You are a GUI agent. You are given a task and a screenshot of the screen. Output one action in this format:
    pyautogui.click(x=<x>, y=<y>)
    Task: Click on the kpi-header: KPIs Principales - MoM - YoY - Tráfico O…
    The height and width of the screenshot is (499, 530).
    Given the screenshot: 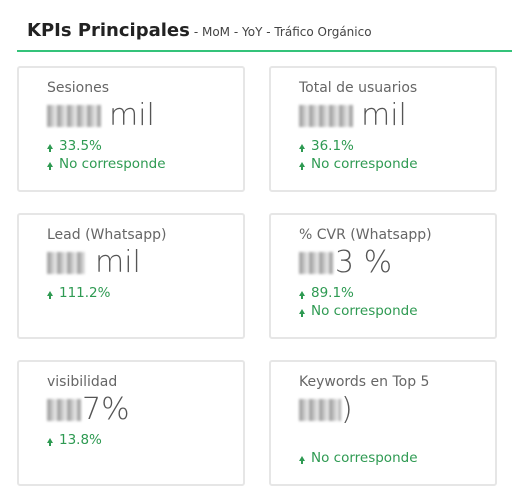 What is the action you would take?
    pyautogui.click(x=264, y=31)
    